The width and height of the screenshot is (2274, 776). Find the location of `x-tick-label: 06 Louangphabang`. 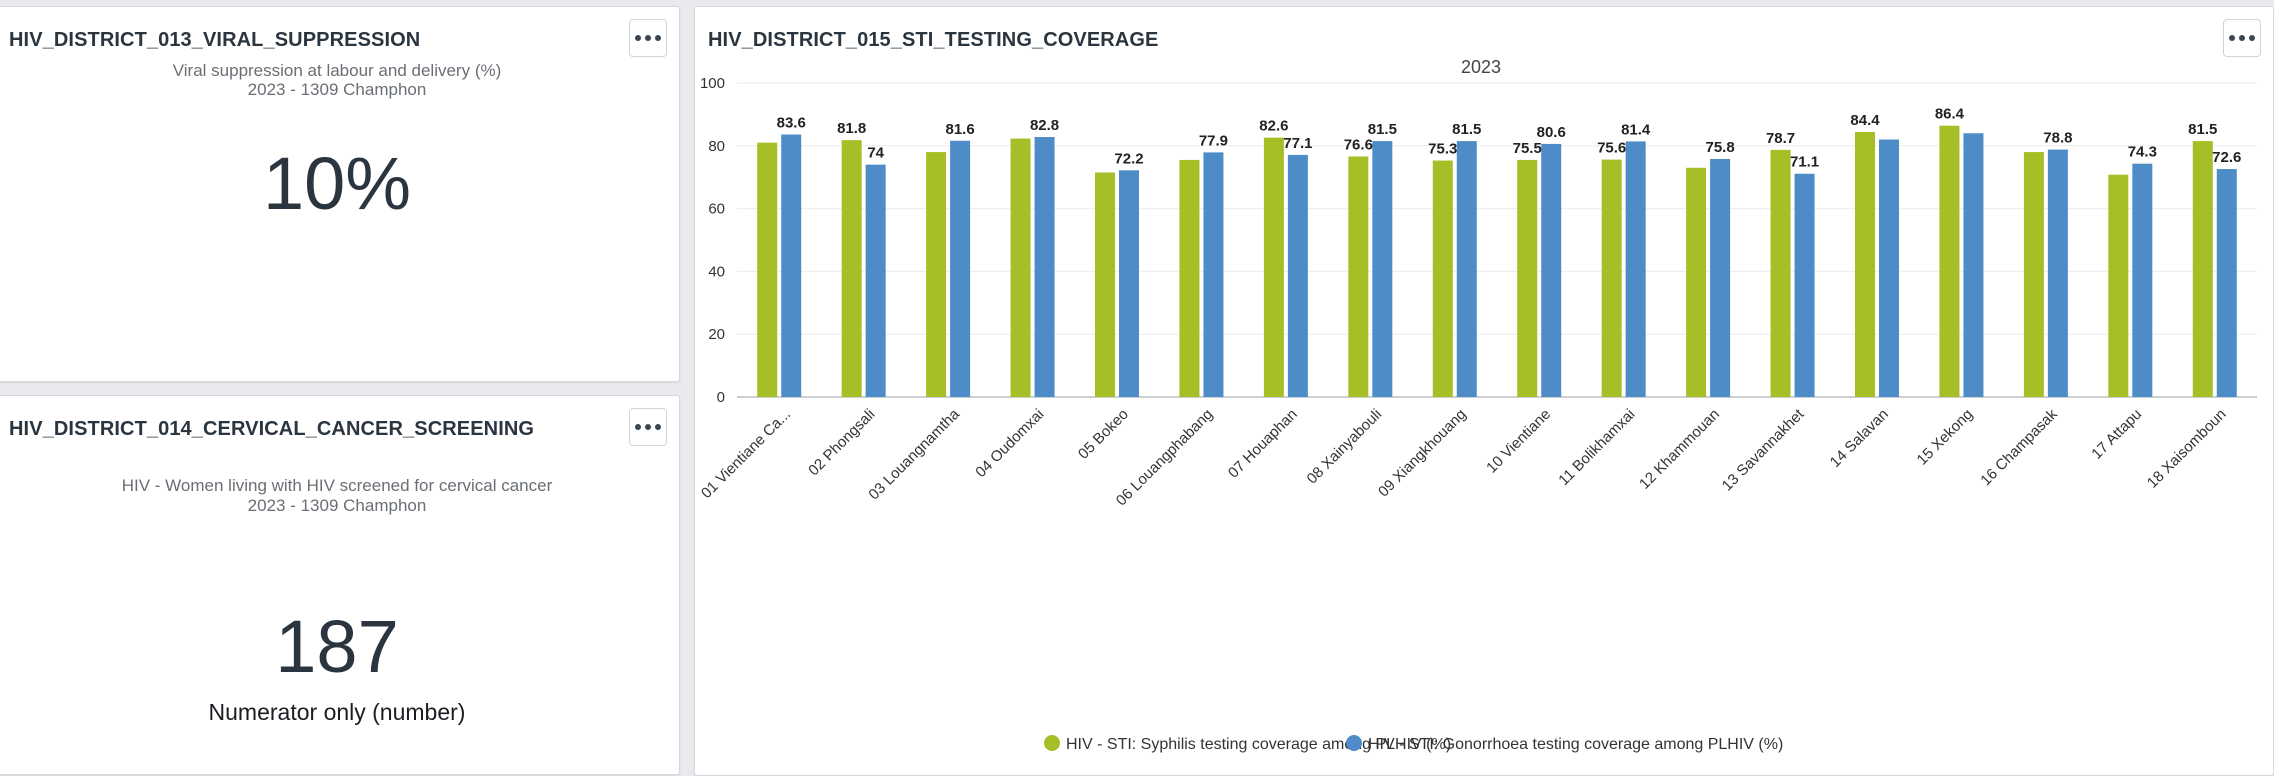

x-tick-label: 06 Louangphabang is located at coordinates (1164, 457).